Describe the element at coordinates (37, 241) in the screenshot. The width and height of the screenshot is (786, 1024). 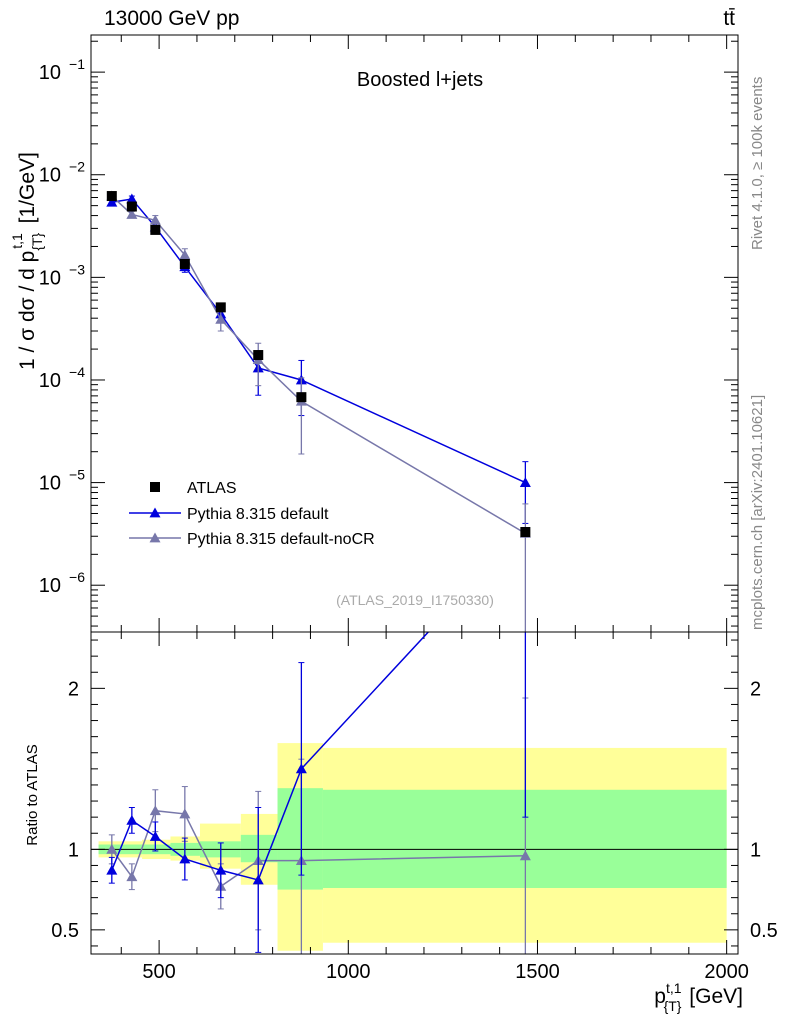
I see `y-label-sub: {T}` at that location.